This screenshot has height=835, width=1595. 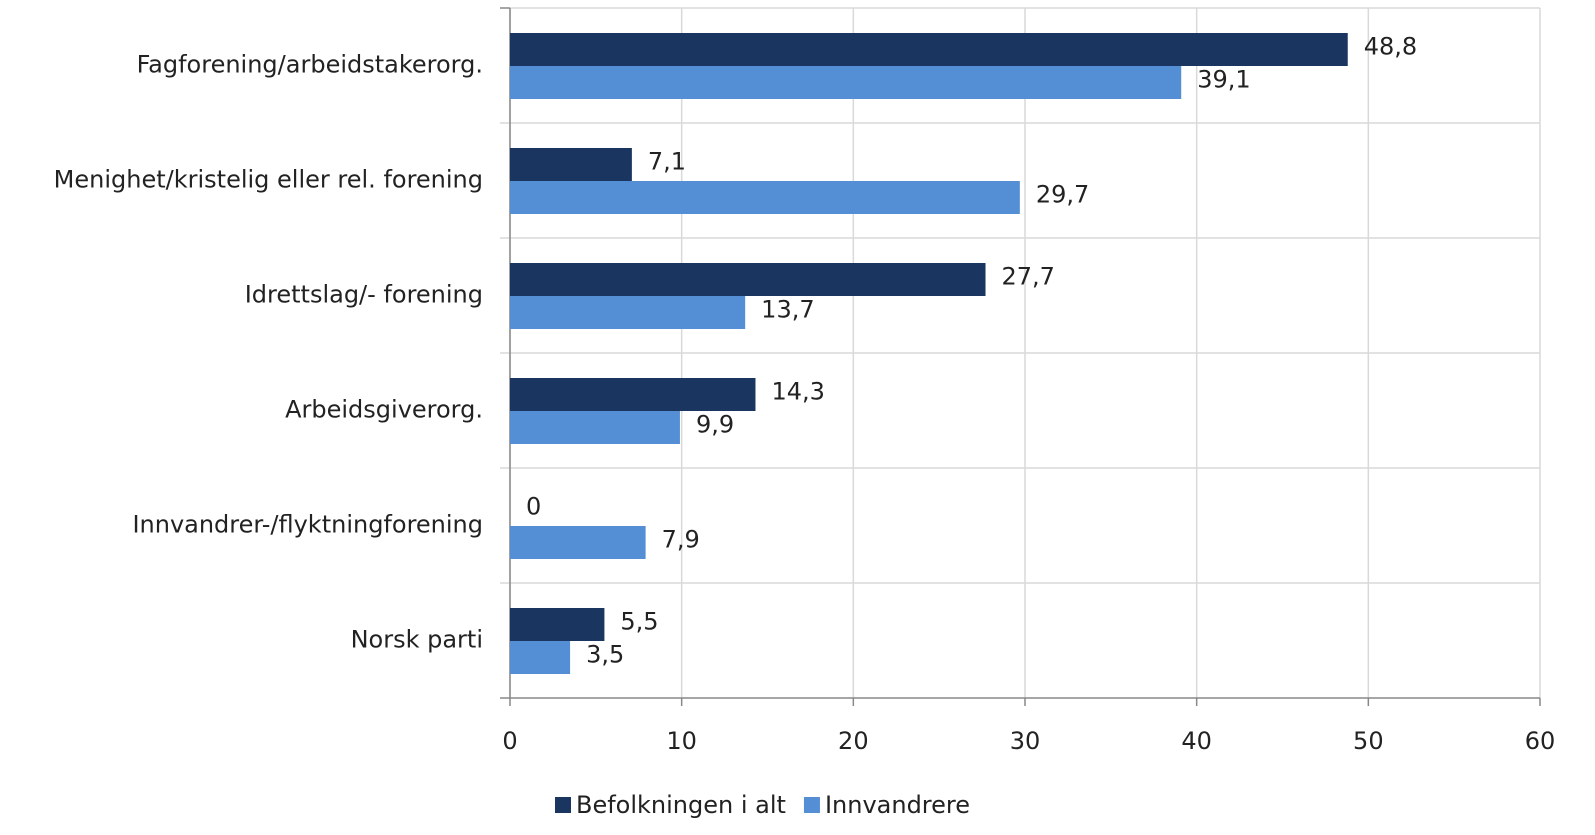 I want to click on y-tick-label: Arbeidsgiverorg., so click(x=384, y=410).